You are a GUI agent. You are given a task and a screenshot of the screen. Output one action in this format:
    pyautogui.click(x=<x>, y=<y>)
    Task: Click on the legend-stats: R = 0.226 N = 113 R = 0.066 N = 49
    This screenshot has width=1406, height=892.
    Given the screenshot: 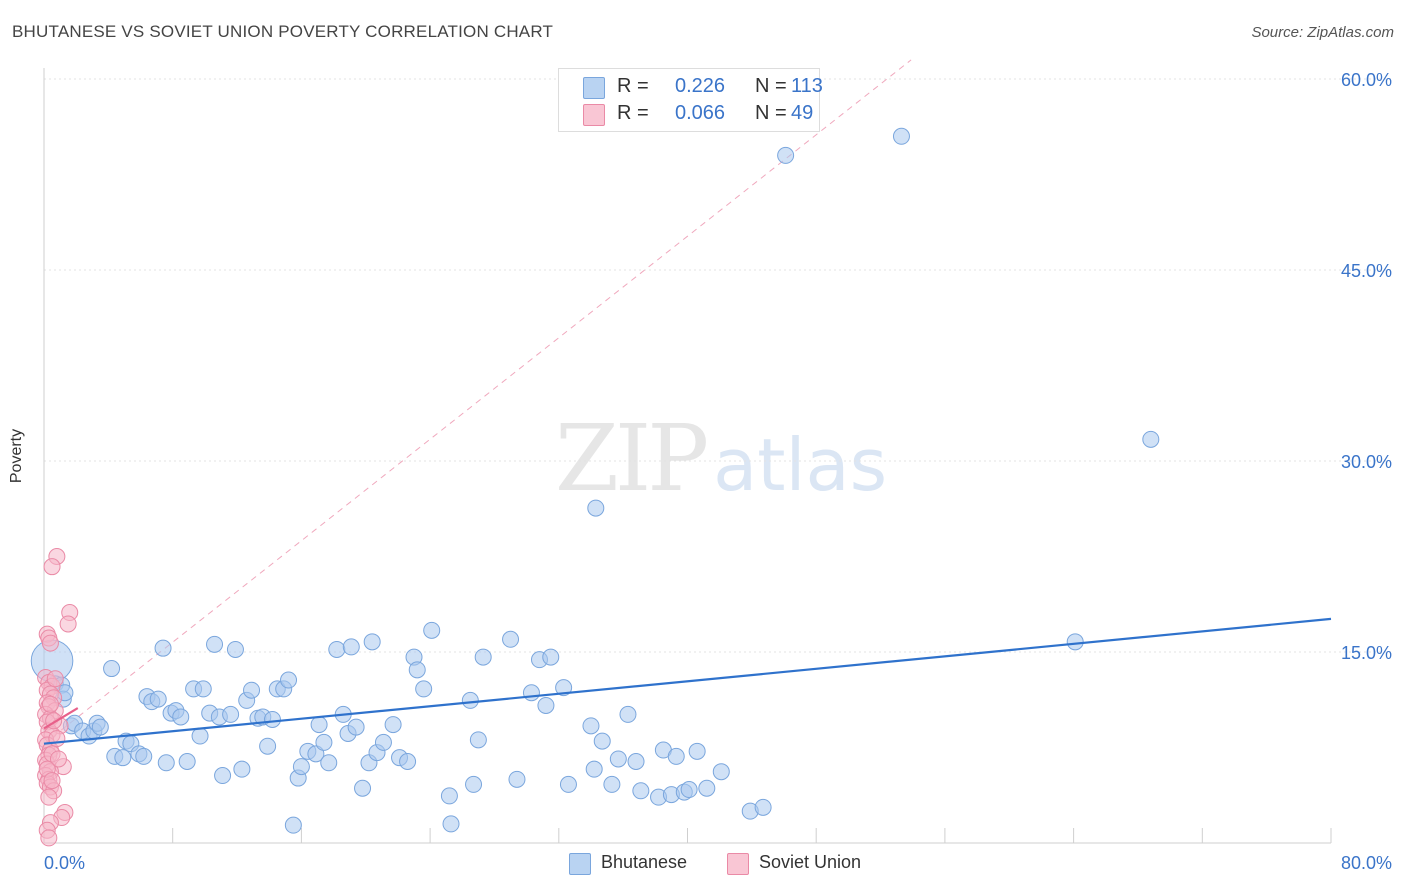 What is the action you would take?
    pyautogui.click(x=690, y=100)
    